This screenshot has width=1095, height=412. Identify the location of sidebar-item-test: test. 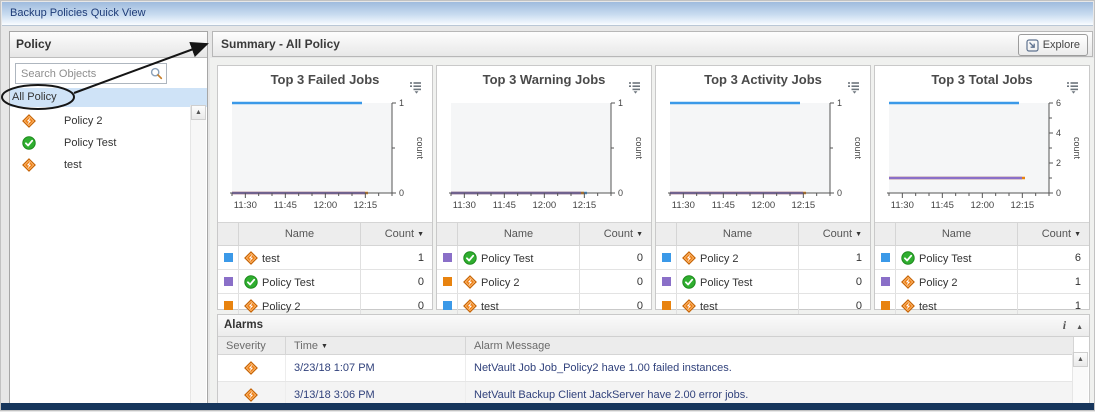
(108, 165).